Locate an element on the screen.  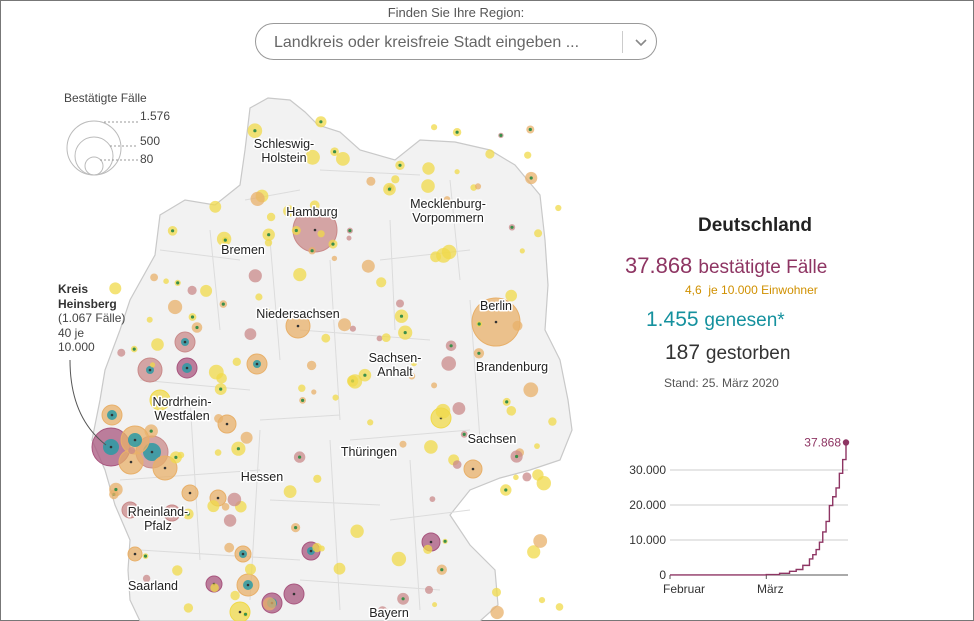
region-search-input is located at coordinates (444, 43).